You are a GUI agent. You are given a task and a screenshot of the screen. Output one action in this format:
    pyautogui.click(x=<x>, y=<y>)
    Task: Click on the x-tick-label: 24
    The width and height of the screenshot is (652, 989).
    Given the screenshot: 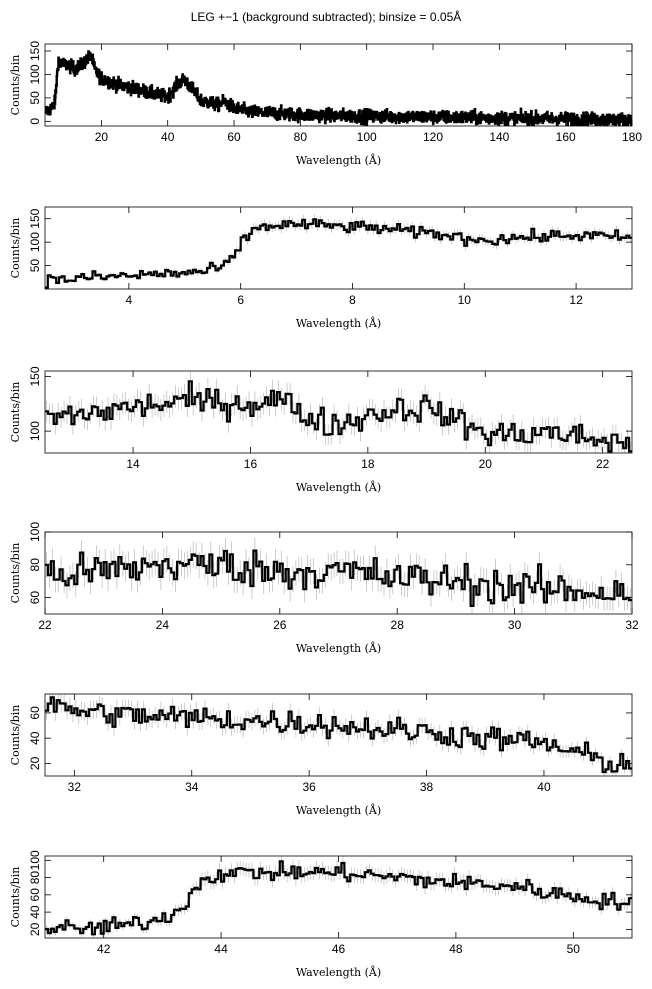 What is the action you would take?
    pyautogui.click(x=163, y=625)
    